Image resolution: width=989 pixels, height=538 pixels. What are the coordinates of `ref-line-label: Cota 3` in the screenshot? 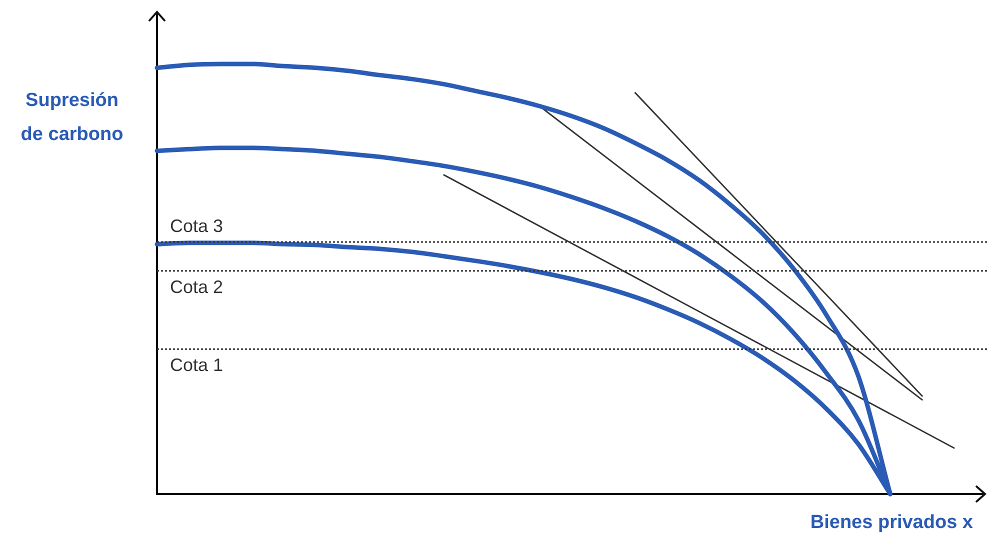 It's located at (197, 226).